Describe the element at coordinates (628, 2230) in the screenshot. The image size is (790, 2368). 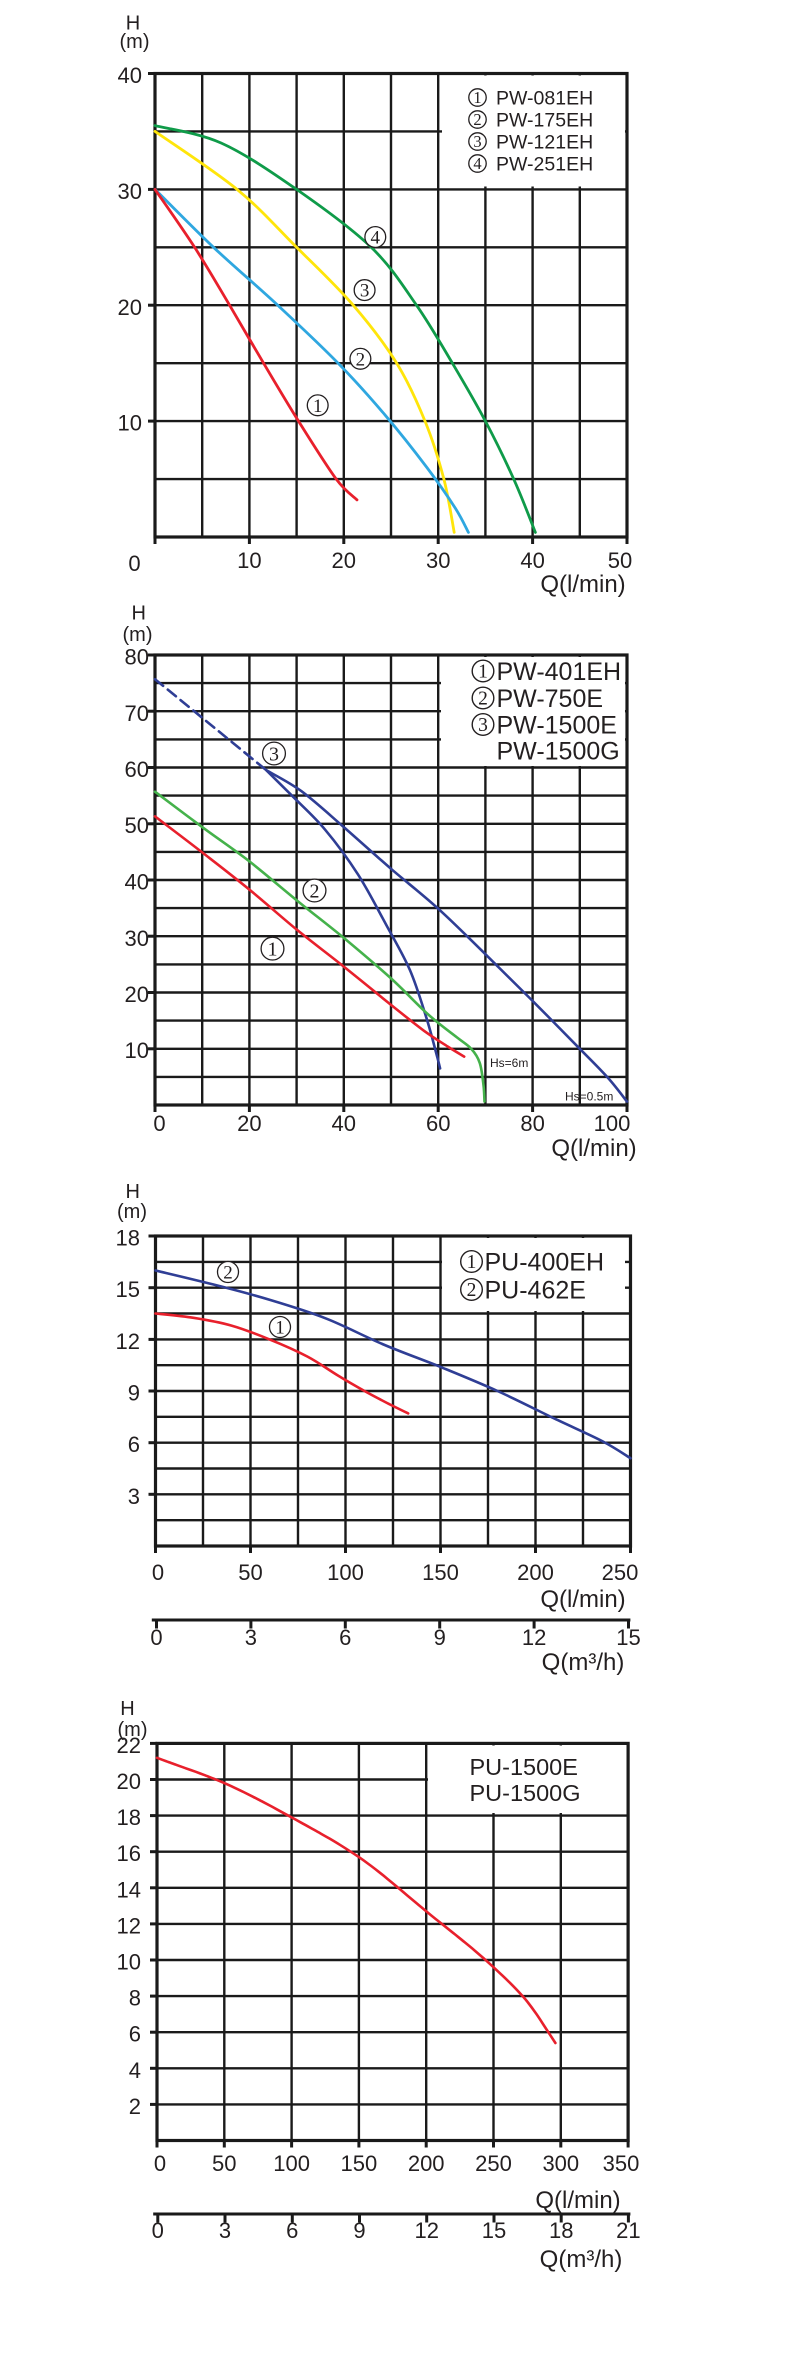
I see `svg-text: 21` at that location.